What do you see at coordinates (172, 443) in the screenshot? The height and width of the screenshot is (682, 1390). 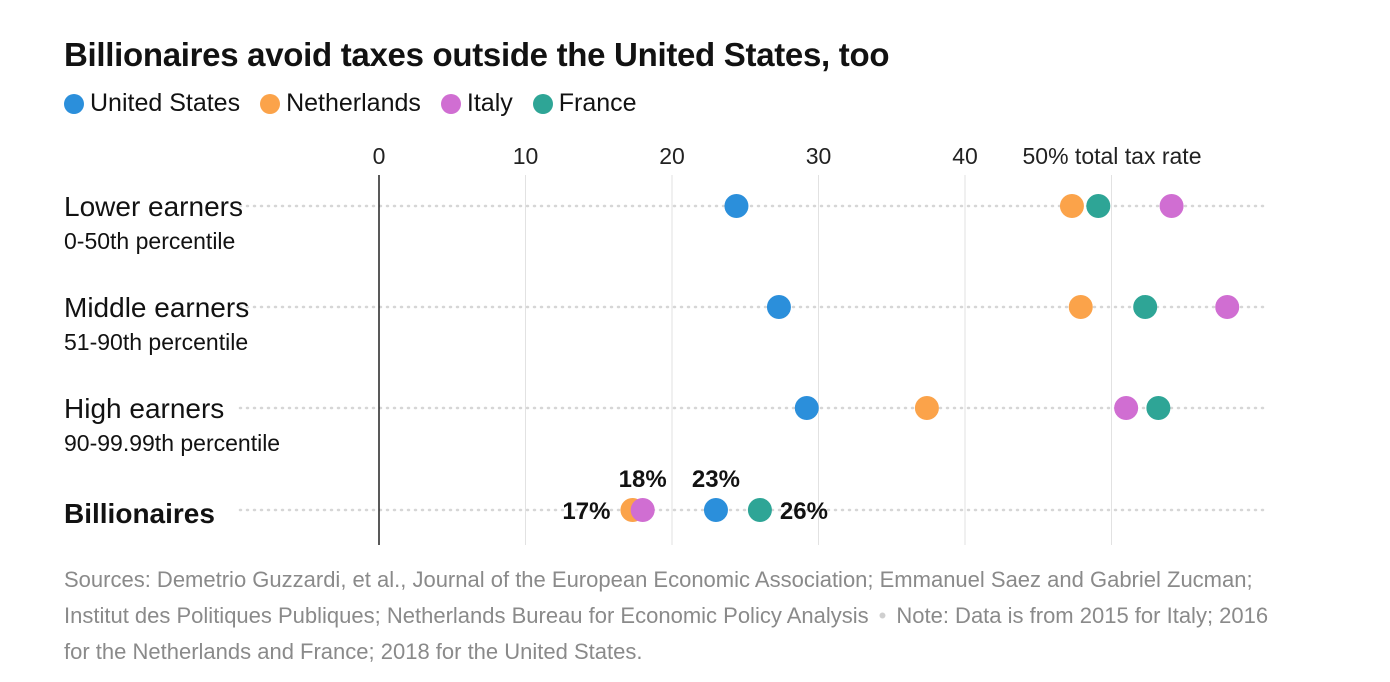 I see `row-sublabel-2: 90-99.99th percentile` at bounding box center [172, 443].